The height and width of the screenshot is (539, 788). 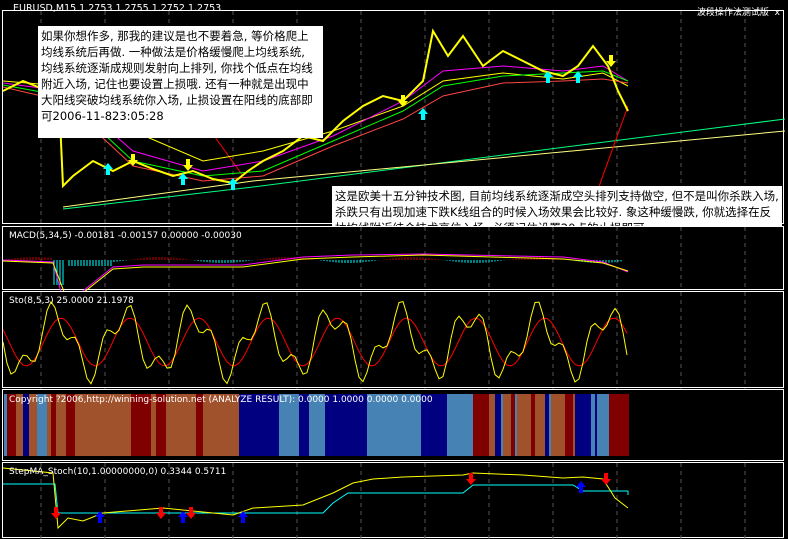 I want to click on stoch-signal-line, so click(x=315, y=342).